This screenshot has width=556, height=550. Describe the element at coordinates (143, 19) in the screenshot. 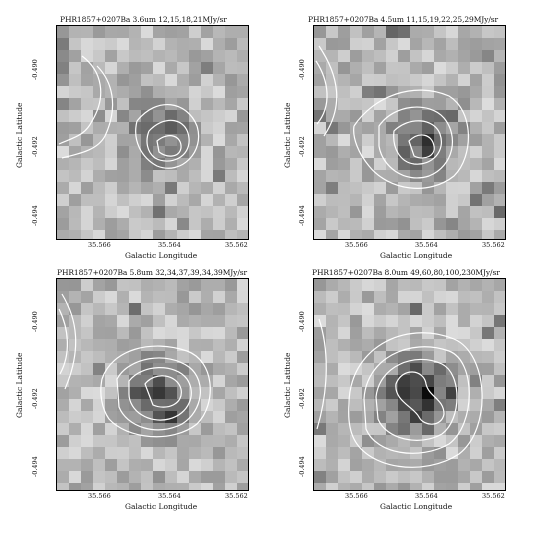

I see `panel-title: PHR1857+0207Ba 3.6um 12,15,18,21MJy/sr` at that location.